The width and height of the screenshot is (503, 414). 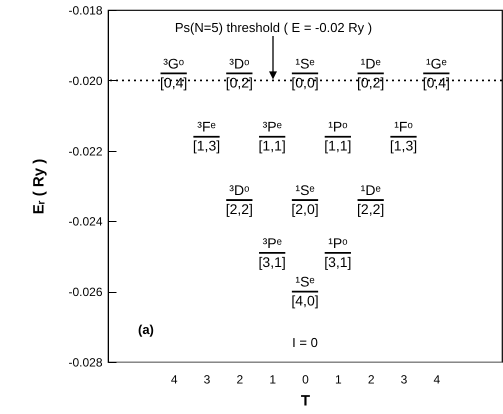 What do you see at coordinates (85, 292) in the screenshot?
I see `y-tick-label: -0.026` at bounding box center [85, 292].